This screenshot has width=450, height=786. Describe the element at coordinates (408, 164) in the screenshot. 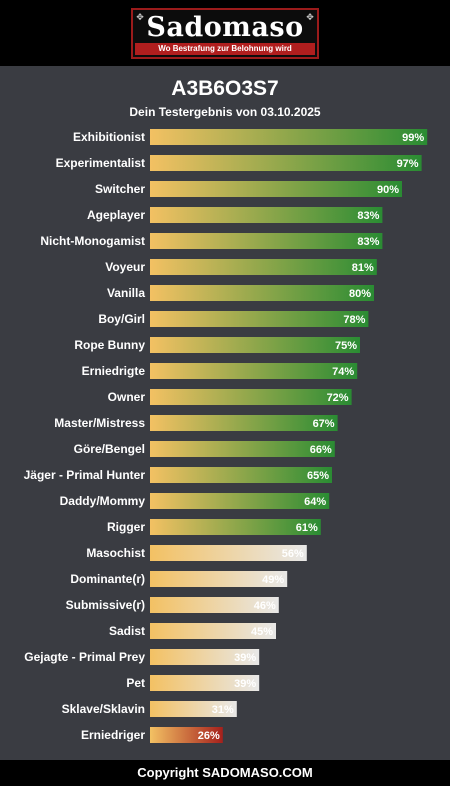

I see `value-label: 97%` at that location.